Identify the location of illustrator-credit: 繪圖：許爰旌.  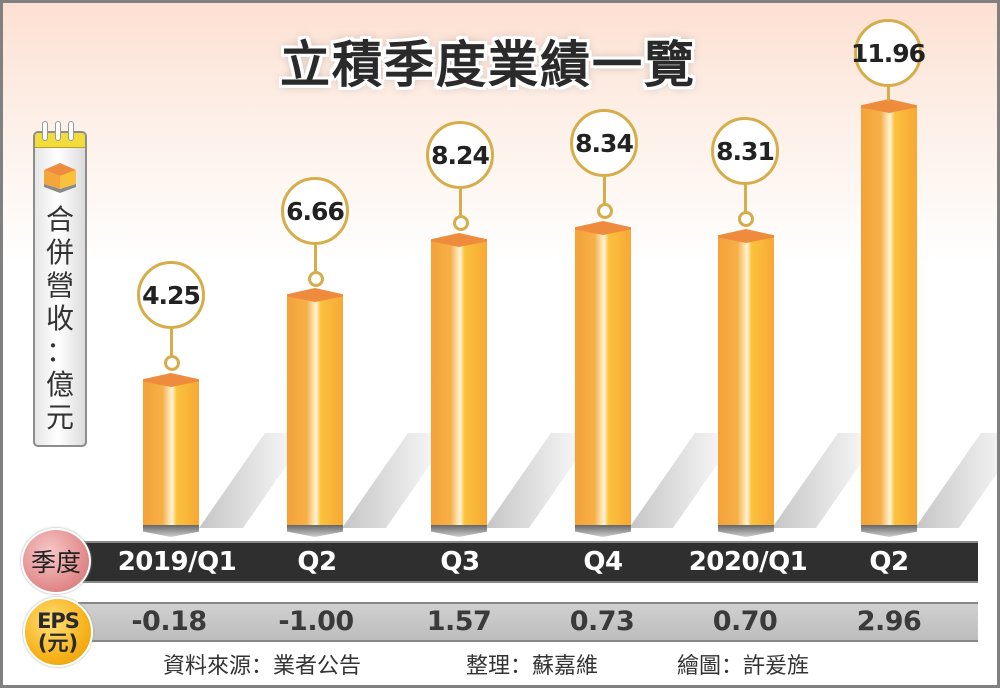
(743, 666).